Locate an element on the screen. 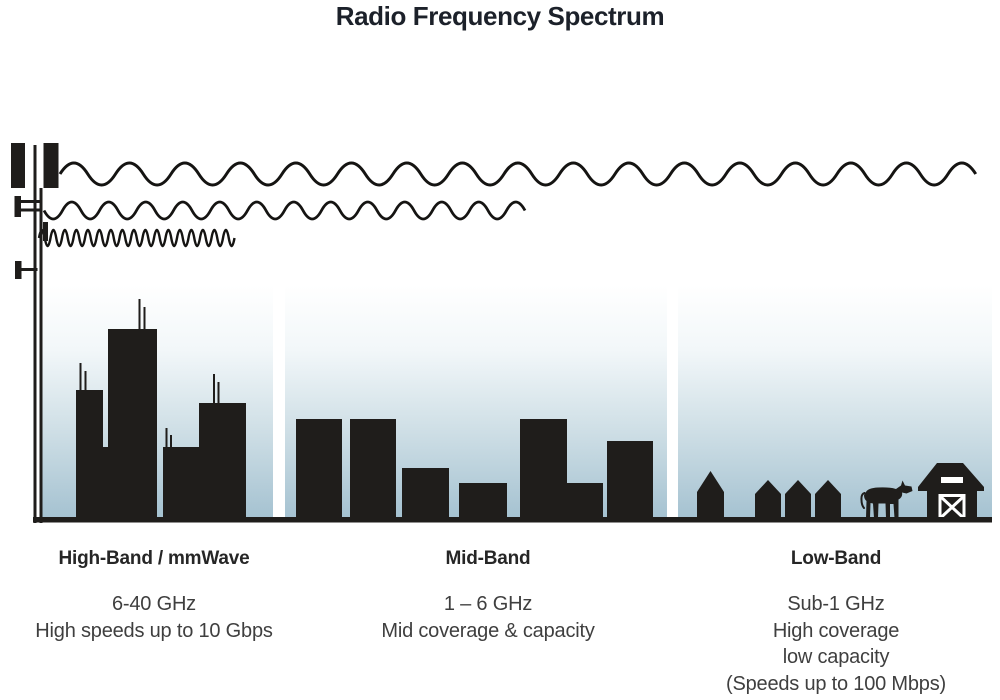 The height and width of the screenshot is (700, 1000). band-description-low-2: low capacity is located at coordinates (836, 657).